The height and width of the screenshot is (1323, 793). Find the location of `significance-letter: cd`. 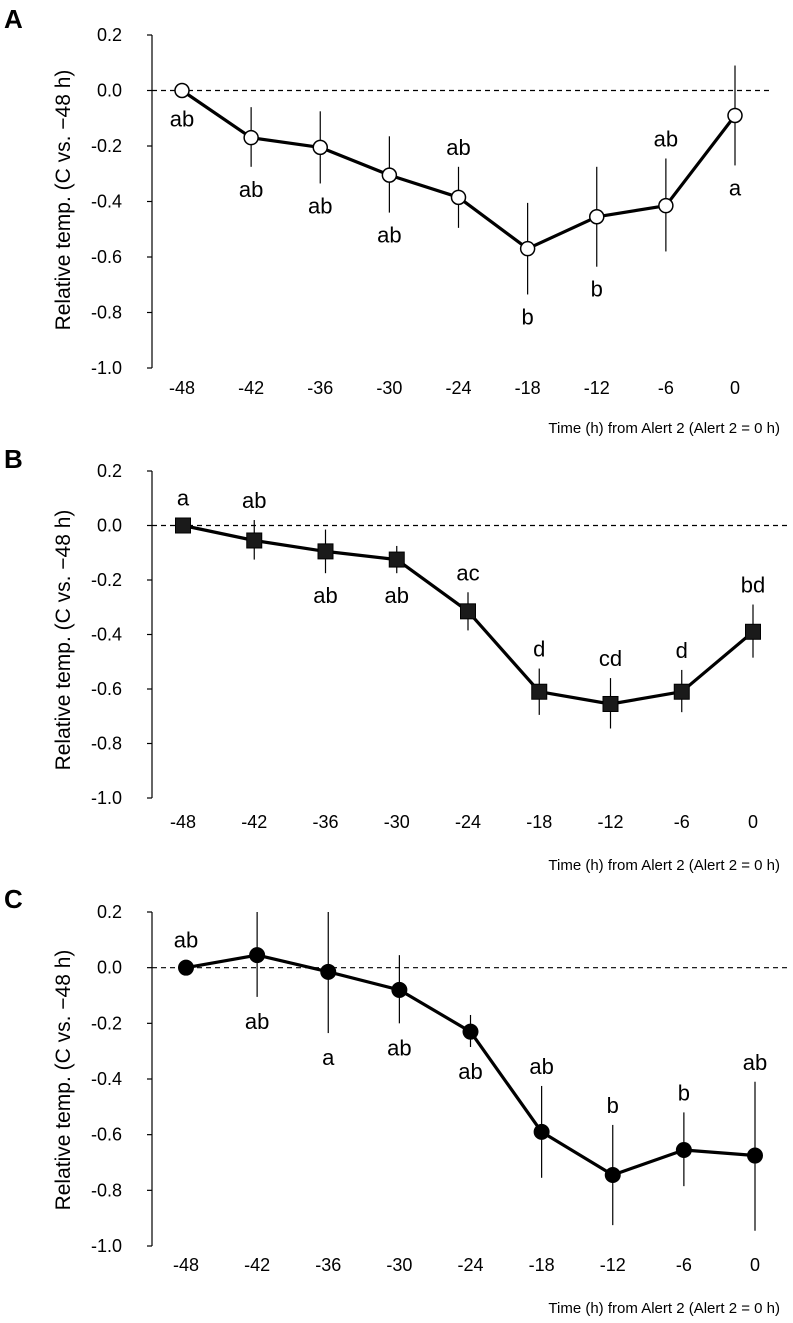

significance-letter: cd is located at coordinates (610, 658).